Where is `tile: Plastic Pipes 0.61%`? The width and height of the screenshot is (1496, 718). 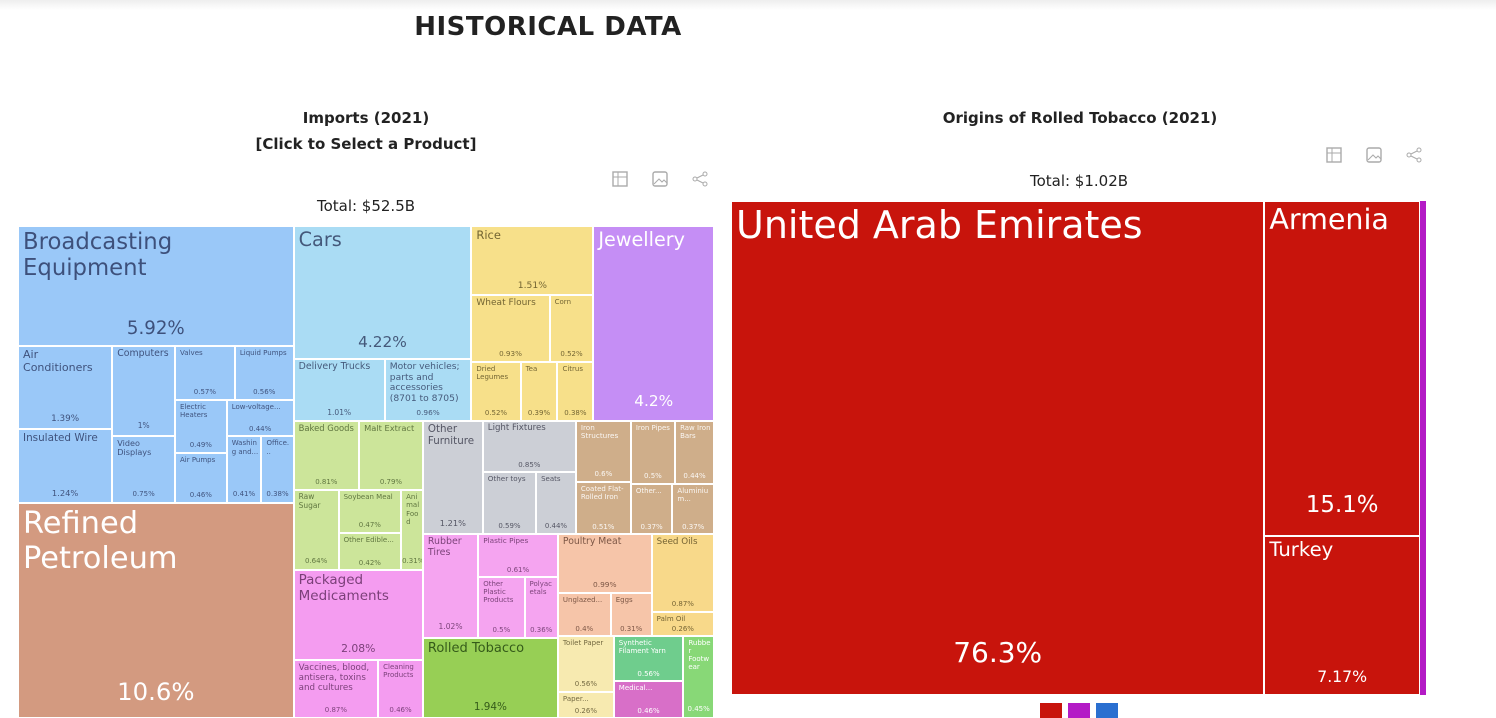 tile: Plastic Pipes 0.61% is located at coordinates (518, 556).